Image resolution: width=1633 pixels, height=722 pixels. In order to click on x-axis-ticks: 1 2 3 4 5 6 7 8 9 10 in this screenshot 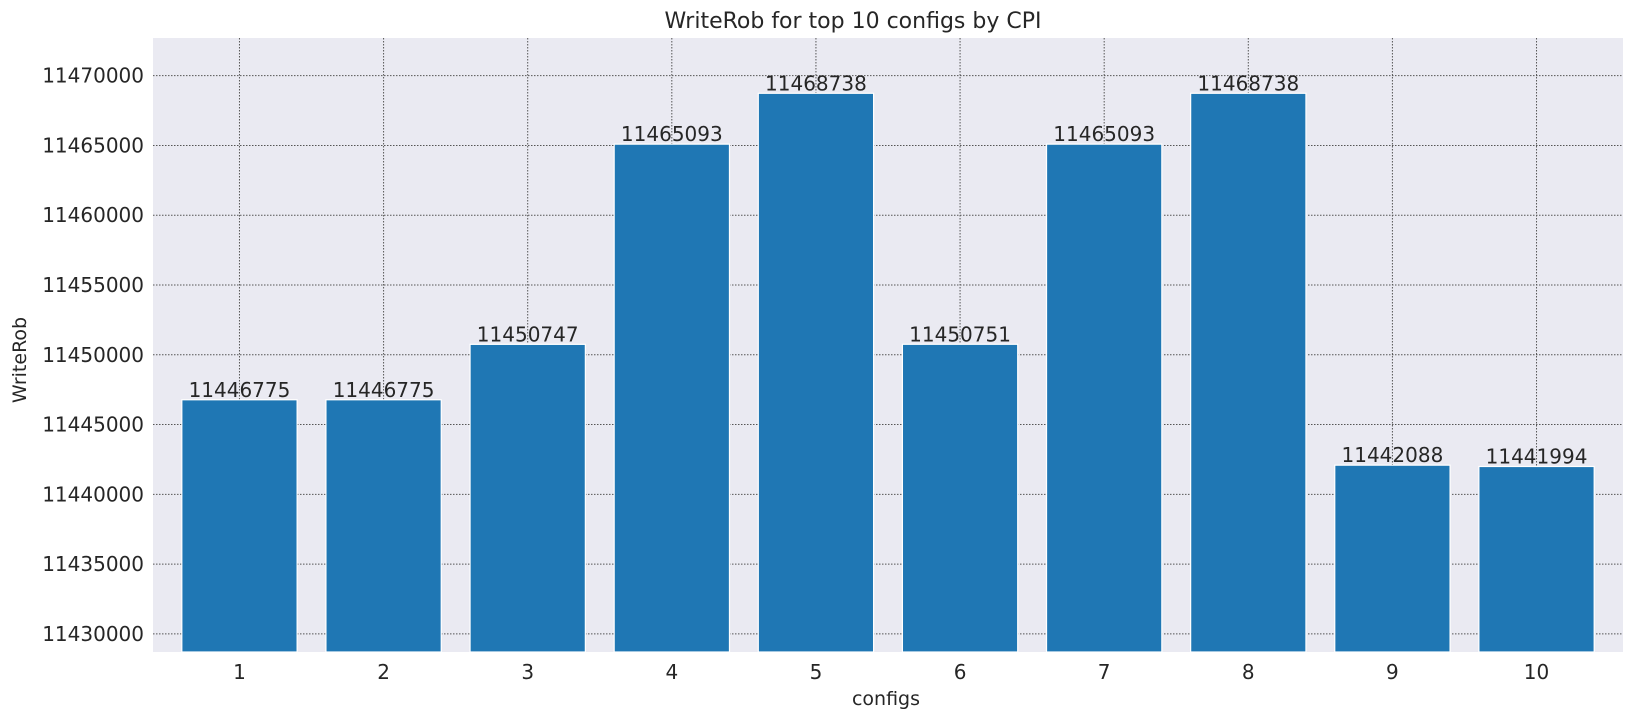, I will do `click(891, 672)`.